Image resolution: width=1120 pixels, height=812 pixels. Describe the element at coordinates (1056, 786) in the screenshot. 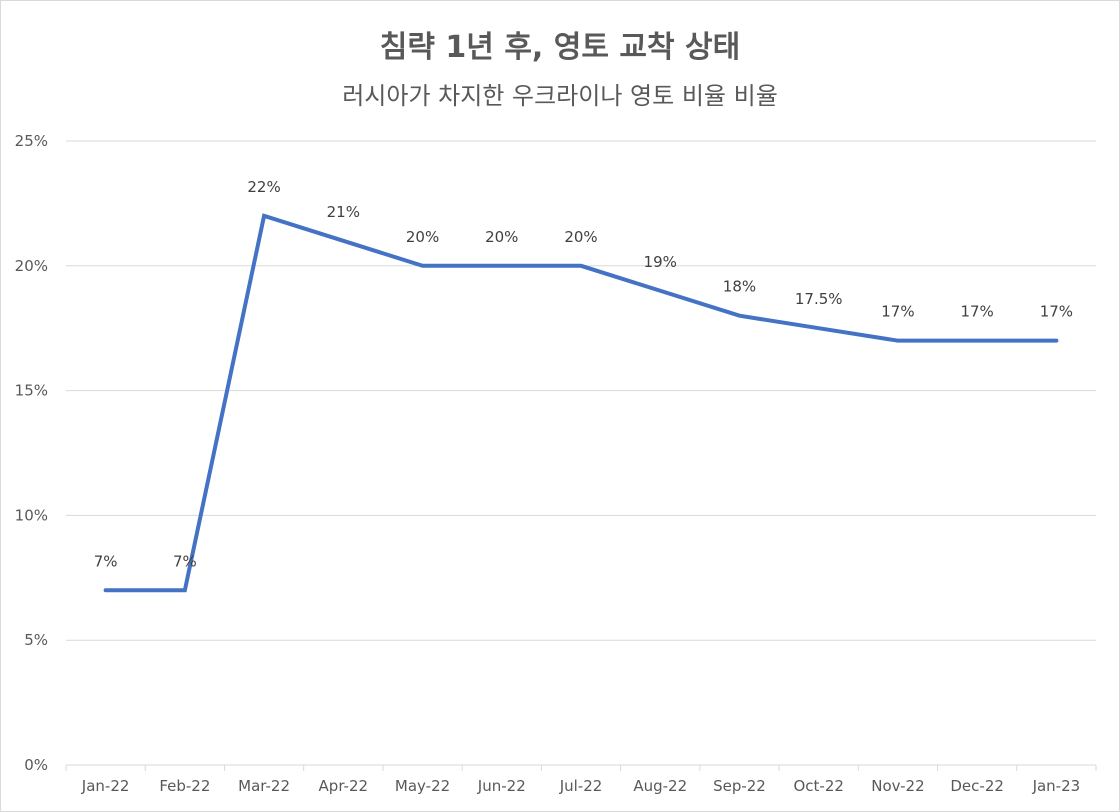

I see `x-tick-label: Jan-23` at that location.